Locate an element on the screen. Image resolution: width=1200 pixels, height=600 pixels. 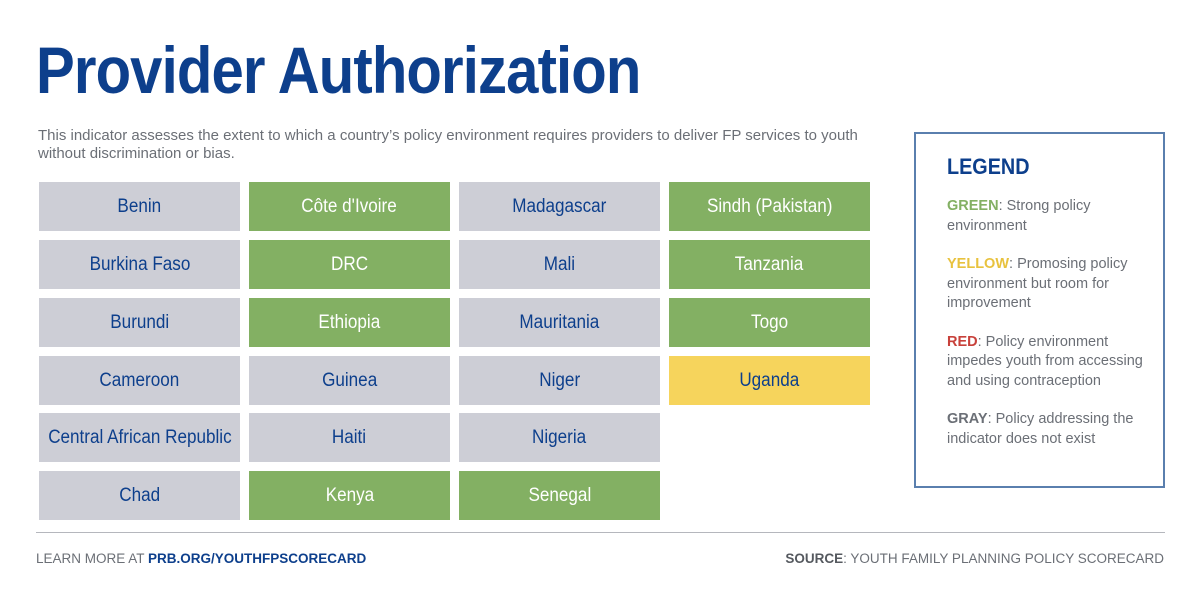
country-name: Chad is located at coordinates (139, 495).